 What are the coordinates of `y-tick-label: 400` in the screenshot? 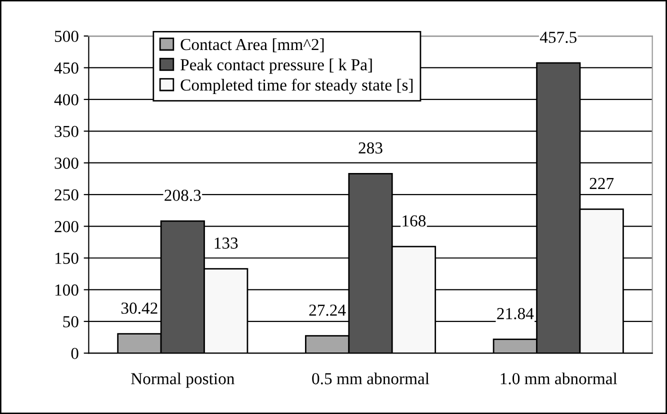 It's located at (66, 100).